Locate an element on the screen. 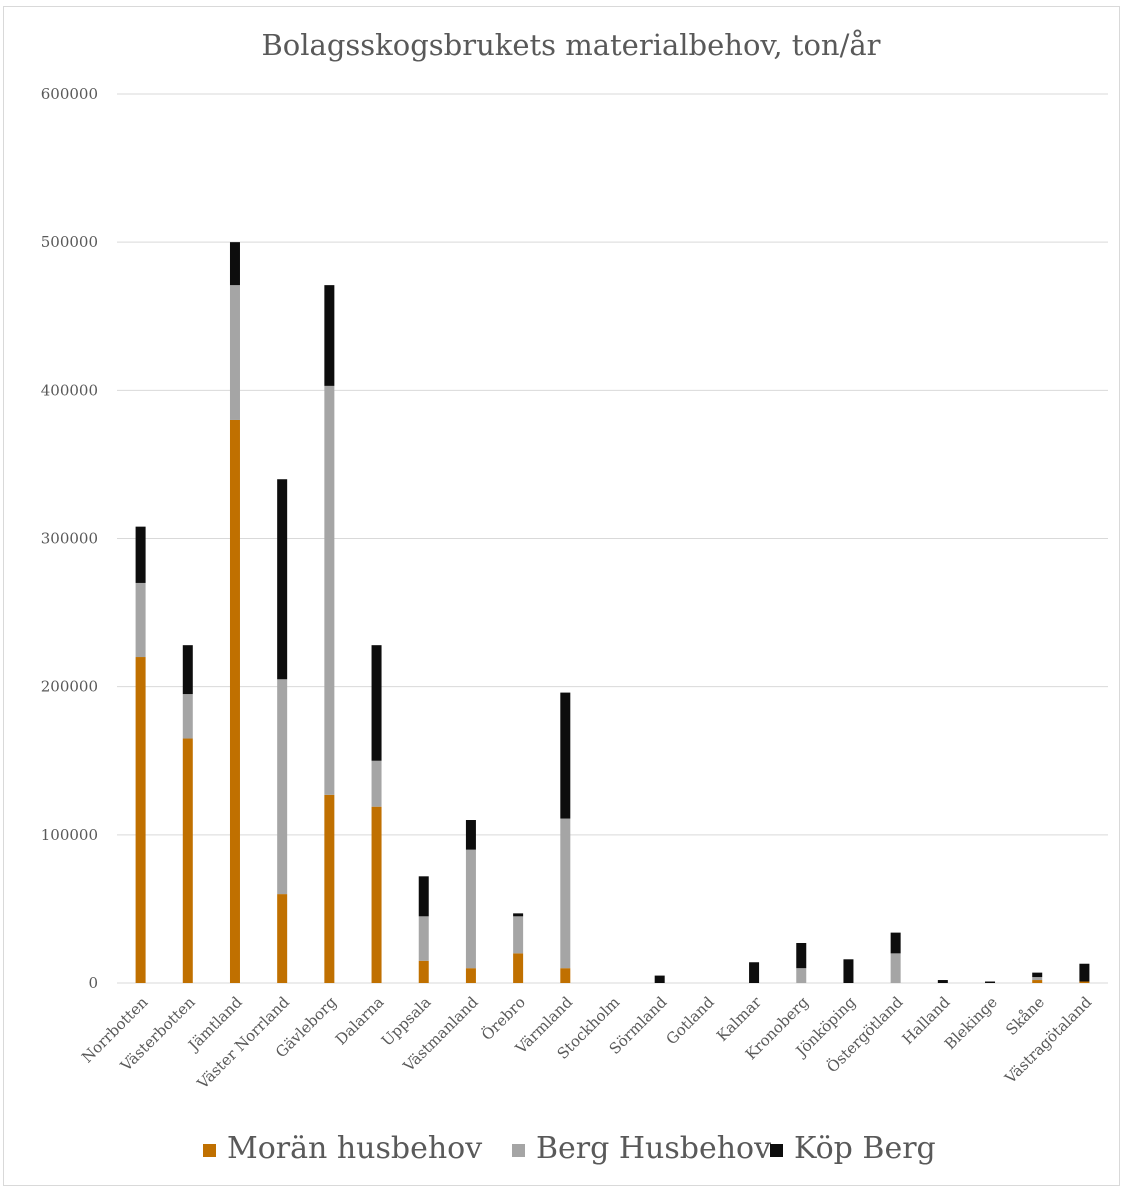  x-tick-label: Gotland is located at coordinates (690, 1020).